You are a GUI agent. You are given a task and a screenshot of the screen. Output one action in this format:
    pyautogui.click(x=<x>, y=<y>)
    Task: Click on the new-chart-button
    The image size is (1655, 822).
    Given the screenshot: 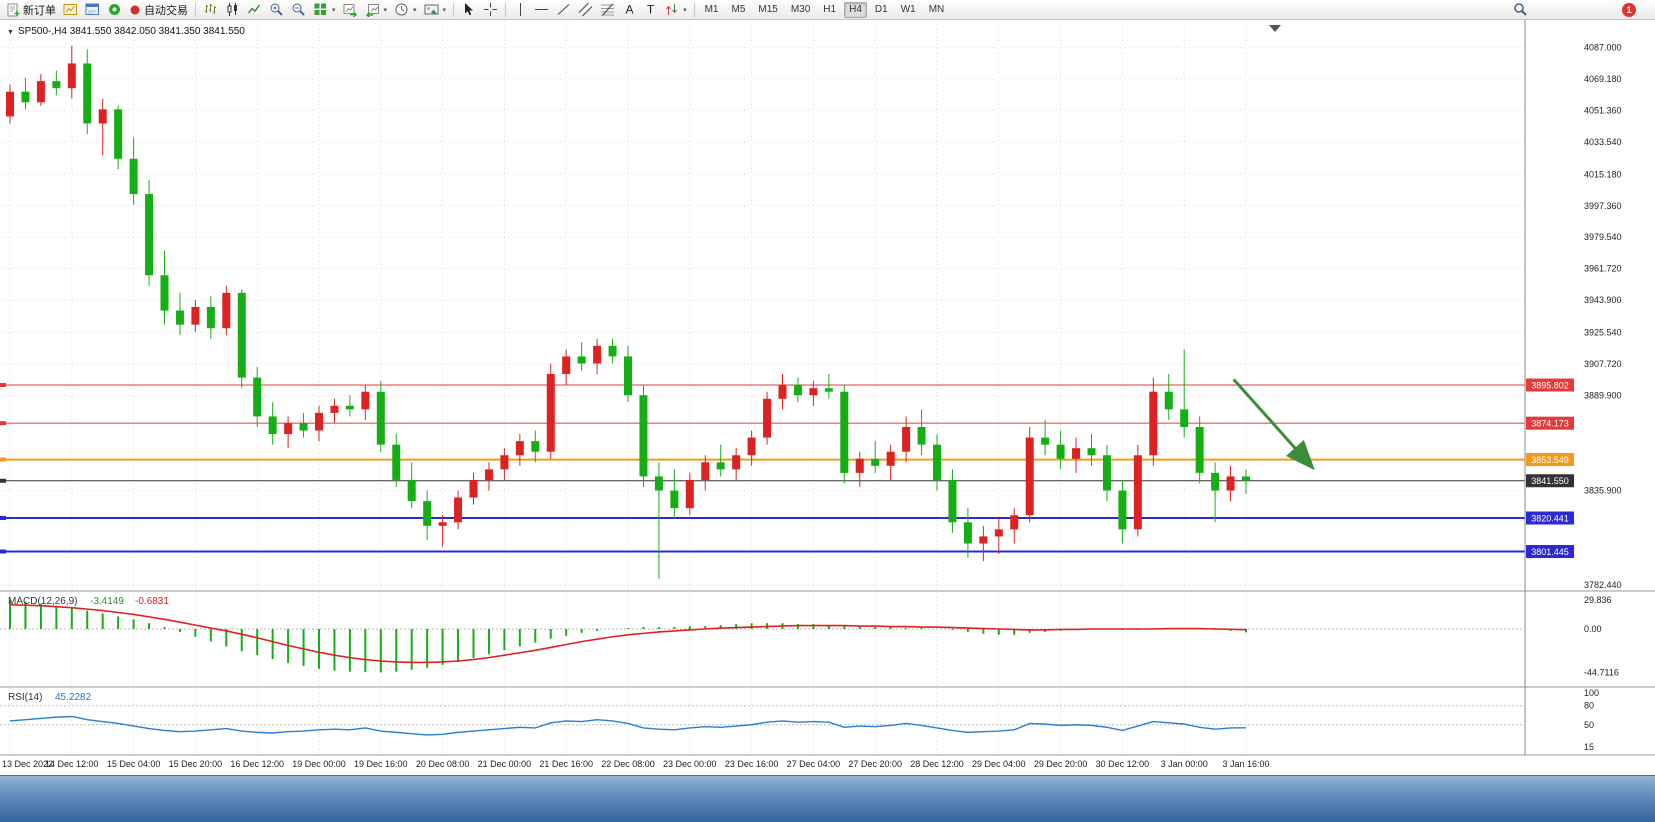 What is the action you would take?
    pyautogui.click(x=70, y=9)
    